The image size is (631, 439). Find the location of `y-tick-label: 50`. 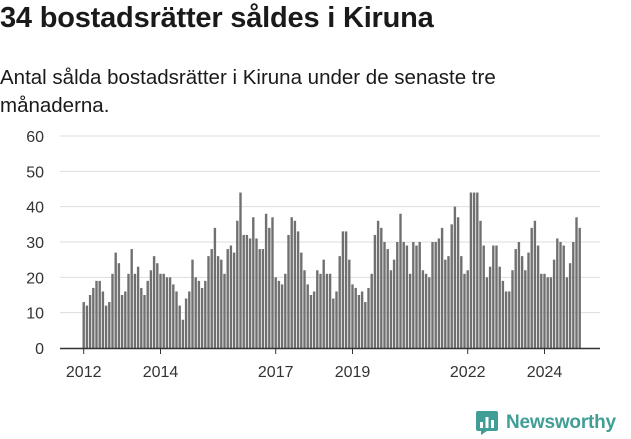

y-tick-label: 50 is located at coordinates (35, 172).